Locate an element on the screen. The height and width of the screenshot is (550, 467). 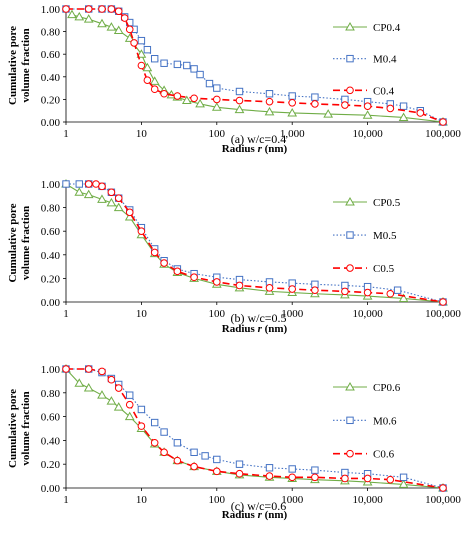
y-tick-label: 0.40 is located at coordinates (51, 441).